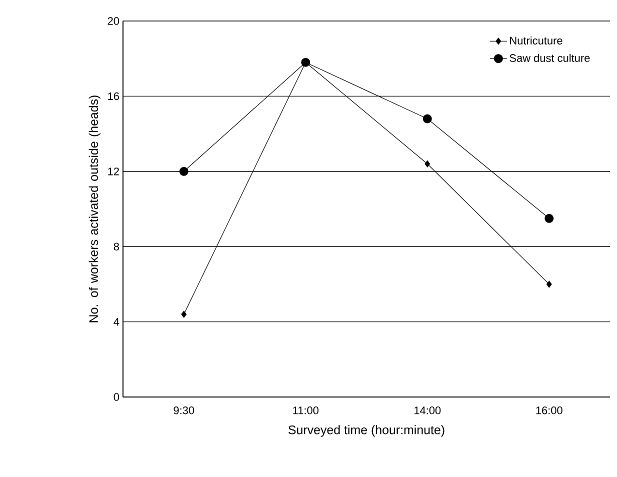 The width and height of the screenshot is (617, 477). What do you see at coordinates (550, 58) in the screenshot?
I see `legend-label: Saw dust culture` at bounding box center [550, 58].